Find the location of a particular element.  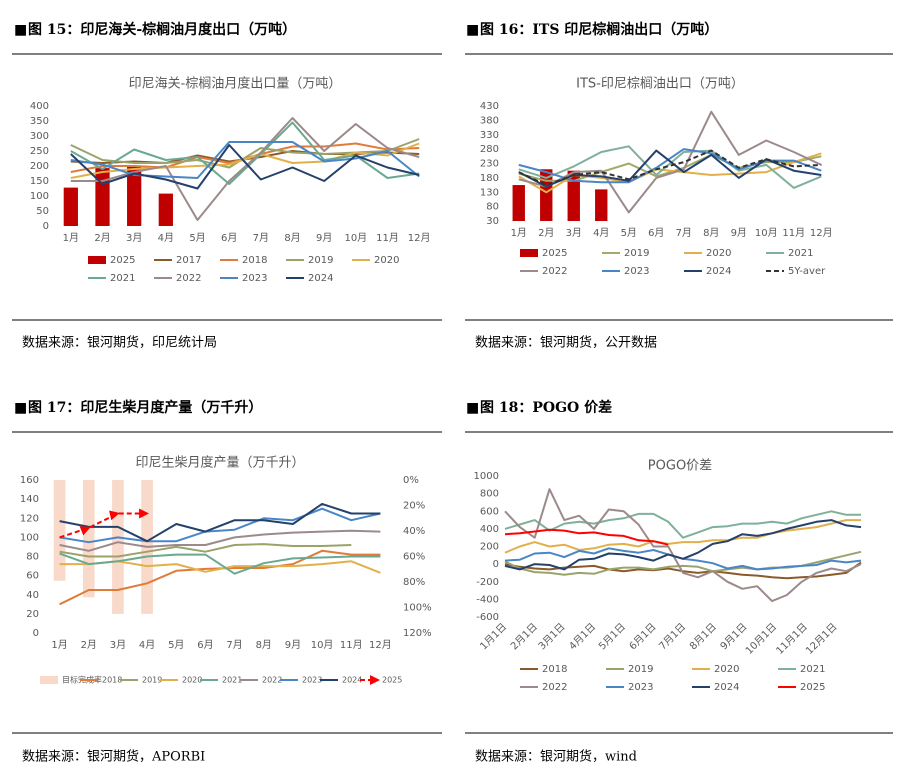

legend-label: 2019 is located at coordinates (152, 680).